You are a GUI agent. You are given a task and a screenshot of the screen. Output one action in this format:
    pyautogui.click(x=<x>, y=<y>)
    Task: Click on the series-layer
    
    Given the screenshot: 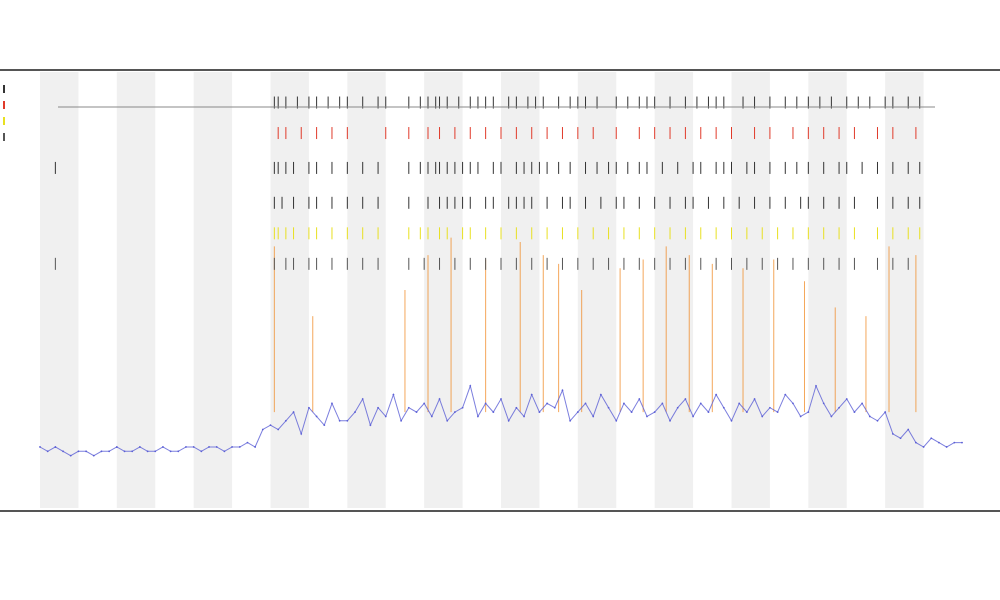 What is the action you would take?
    pyautogui.click(x=501, y=420)
    